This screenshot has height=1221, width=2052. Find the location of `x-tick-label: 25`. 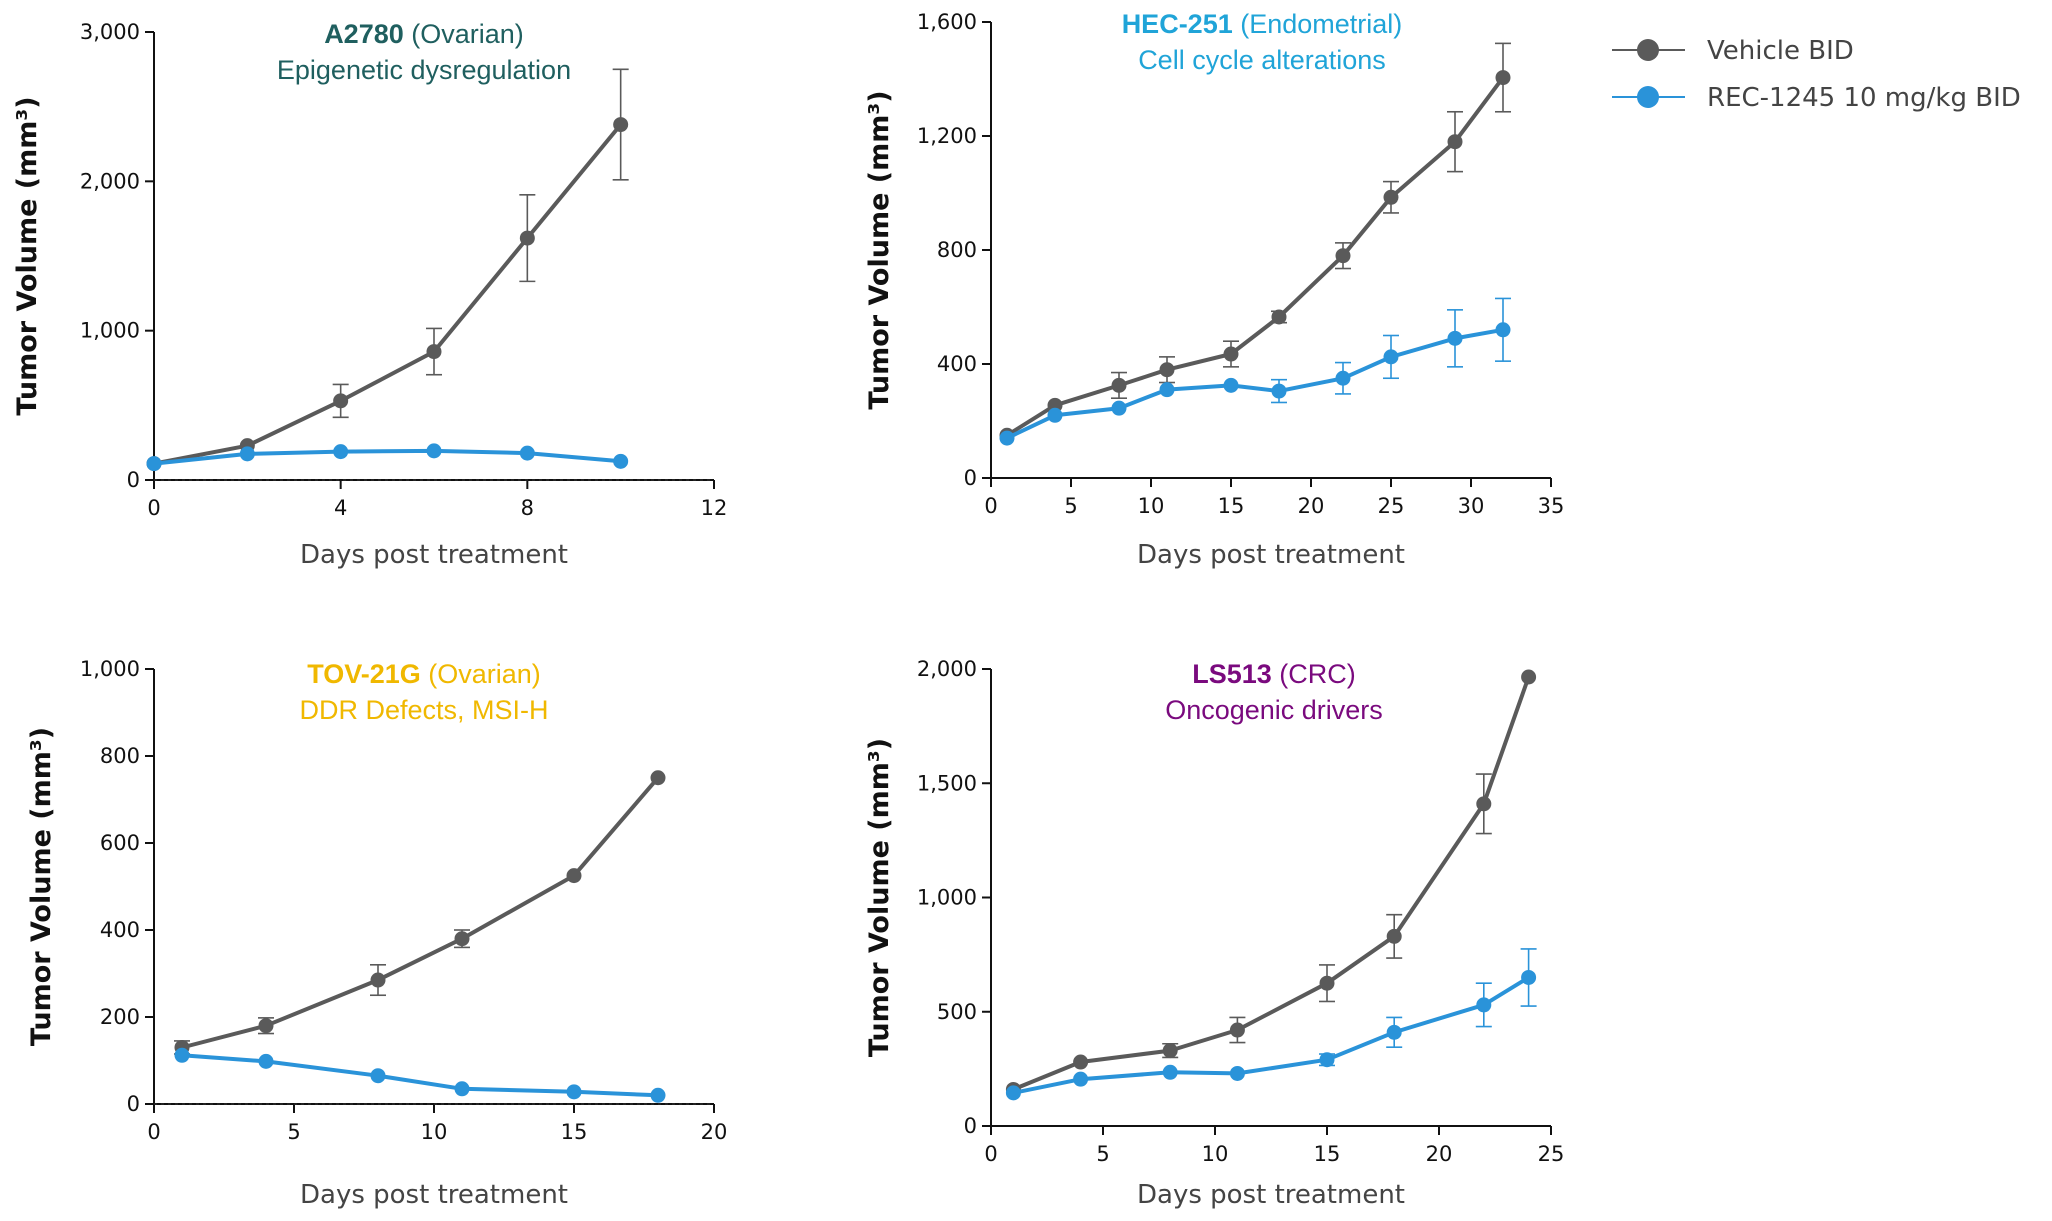

x-tick-label: 25 is located at coordinates (1551, 1154).